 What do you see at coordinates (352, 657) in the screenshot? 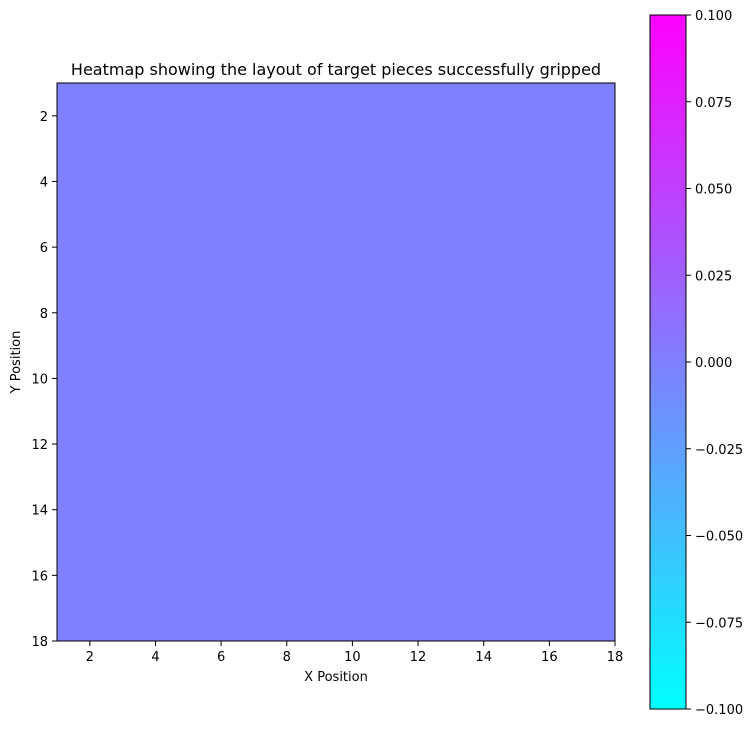
I see `x-tick-label: 10` at bounding box center [352, 657].